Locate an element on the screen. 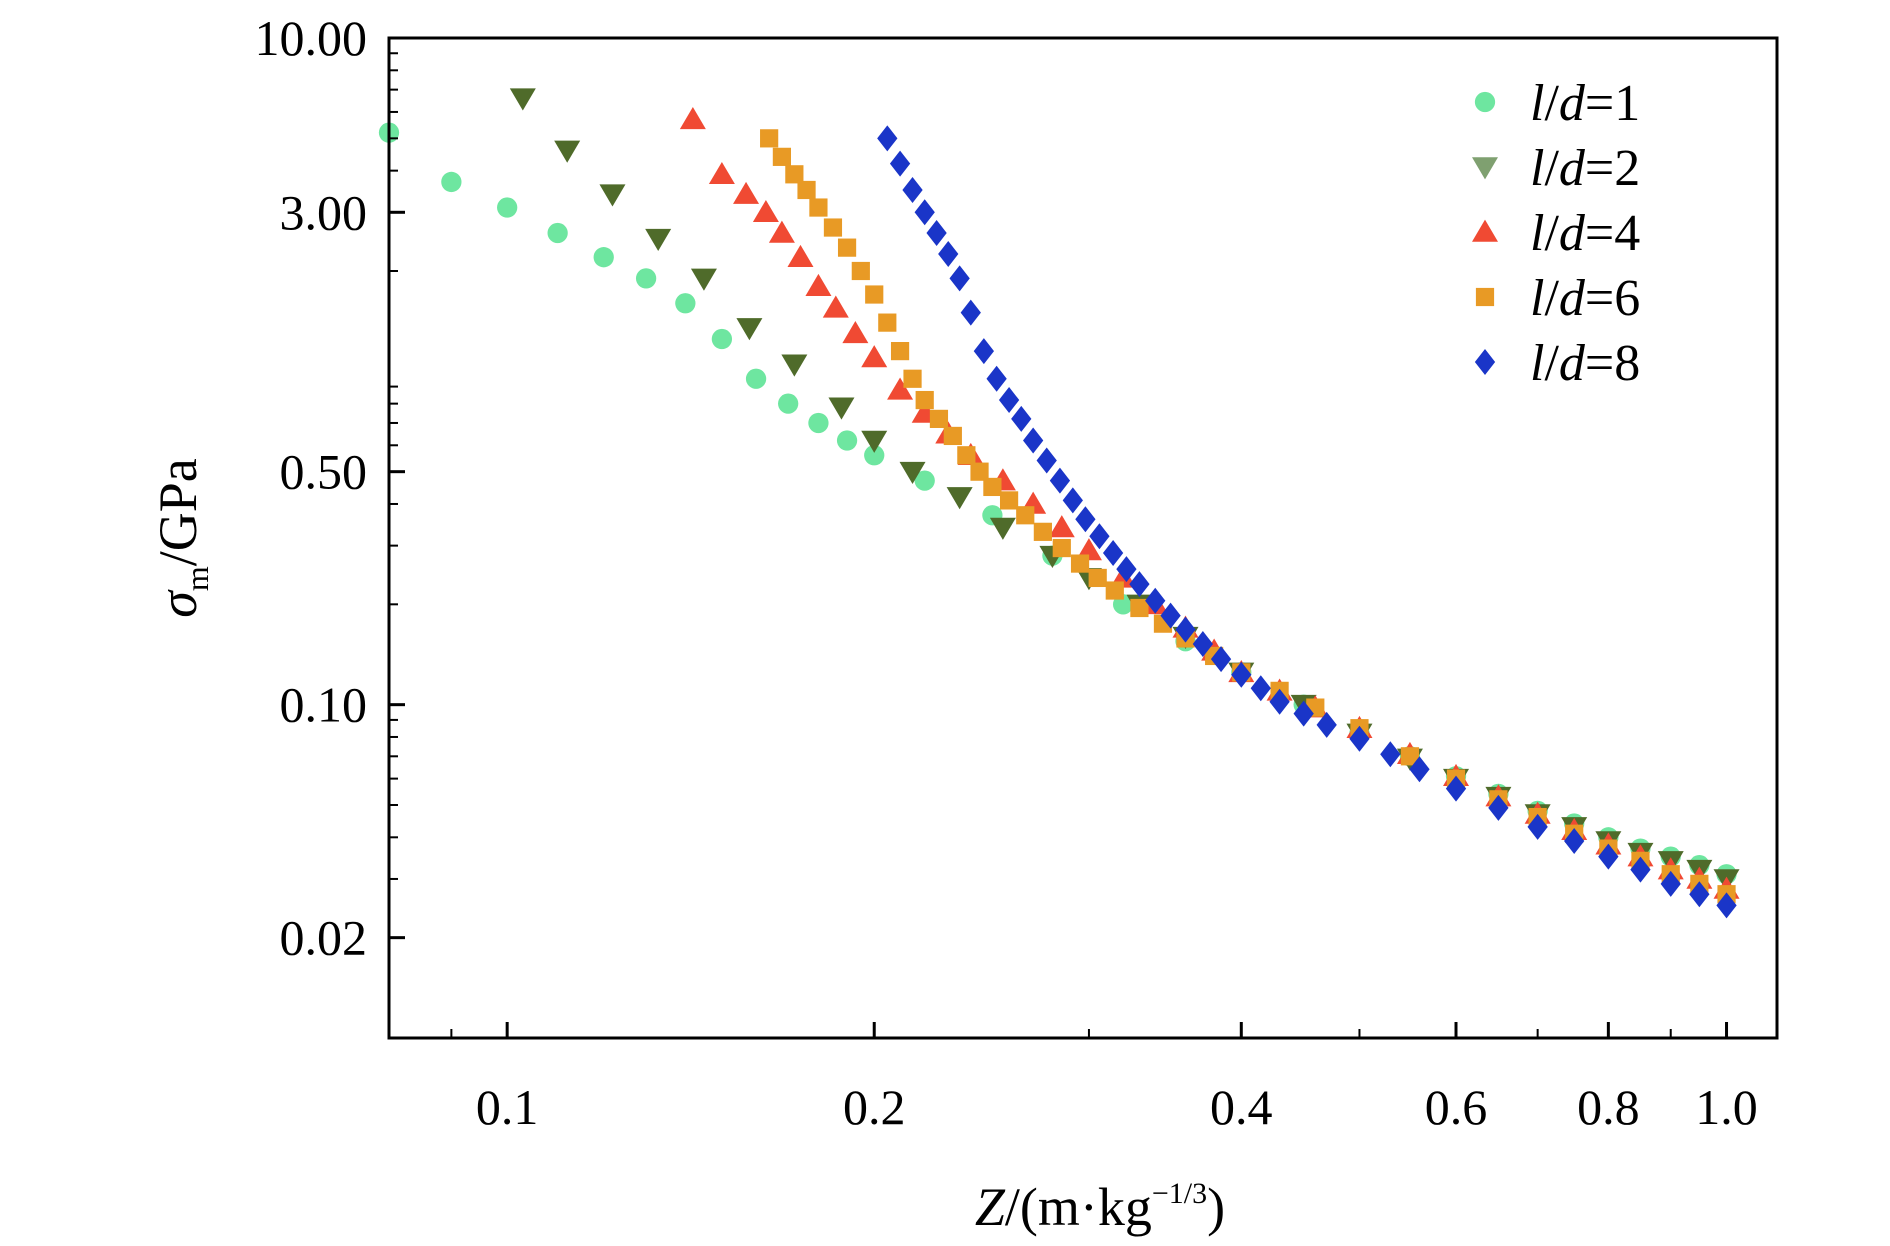 The width and height of the screenshot is (1890, 1246). x-axis-exponent: −1/3 is located at coordinates (1179, 1193).